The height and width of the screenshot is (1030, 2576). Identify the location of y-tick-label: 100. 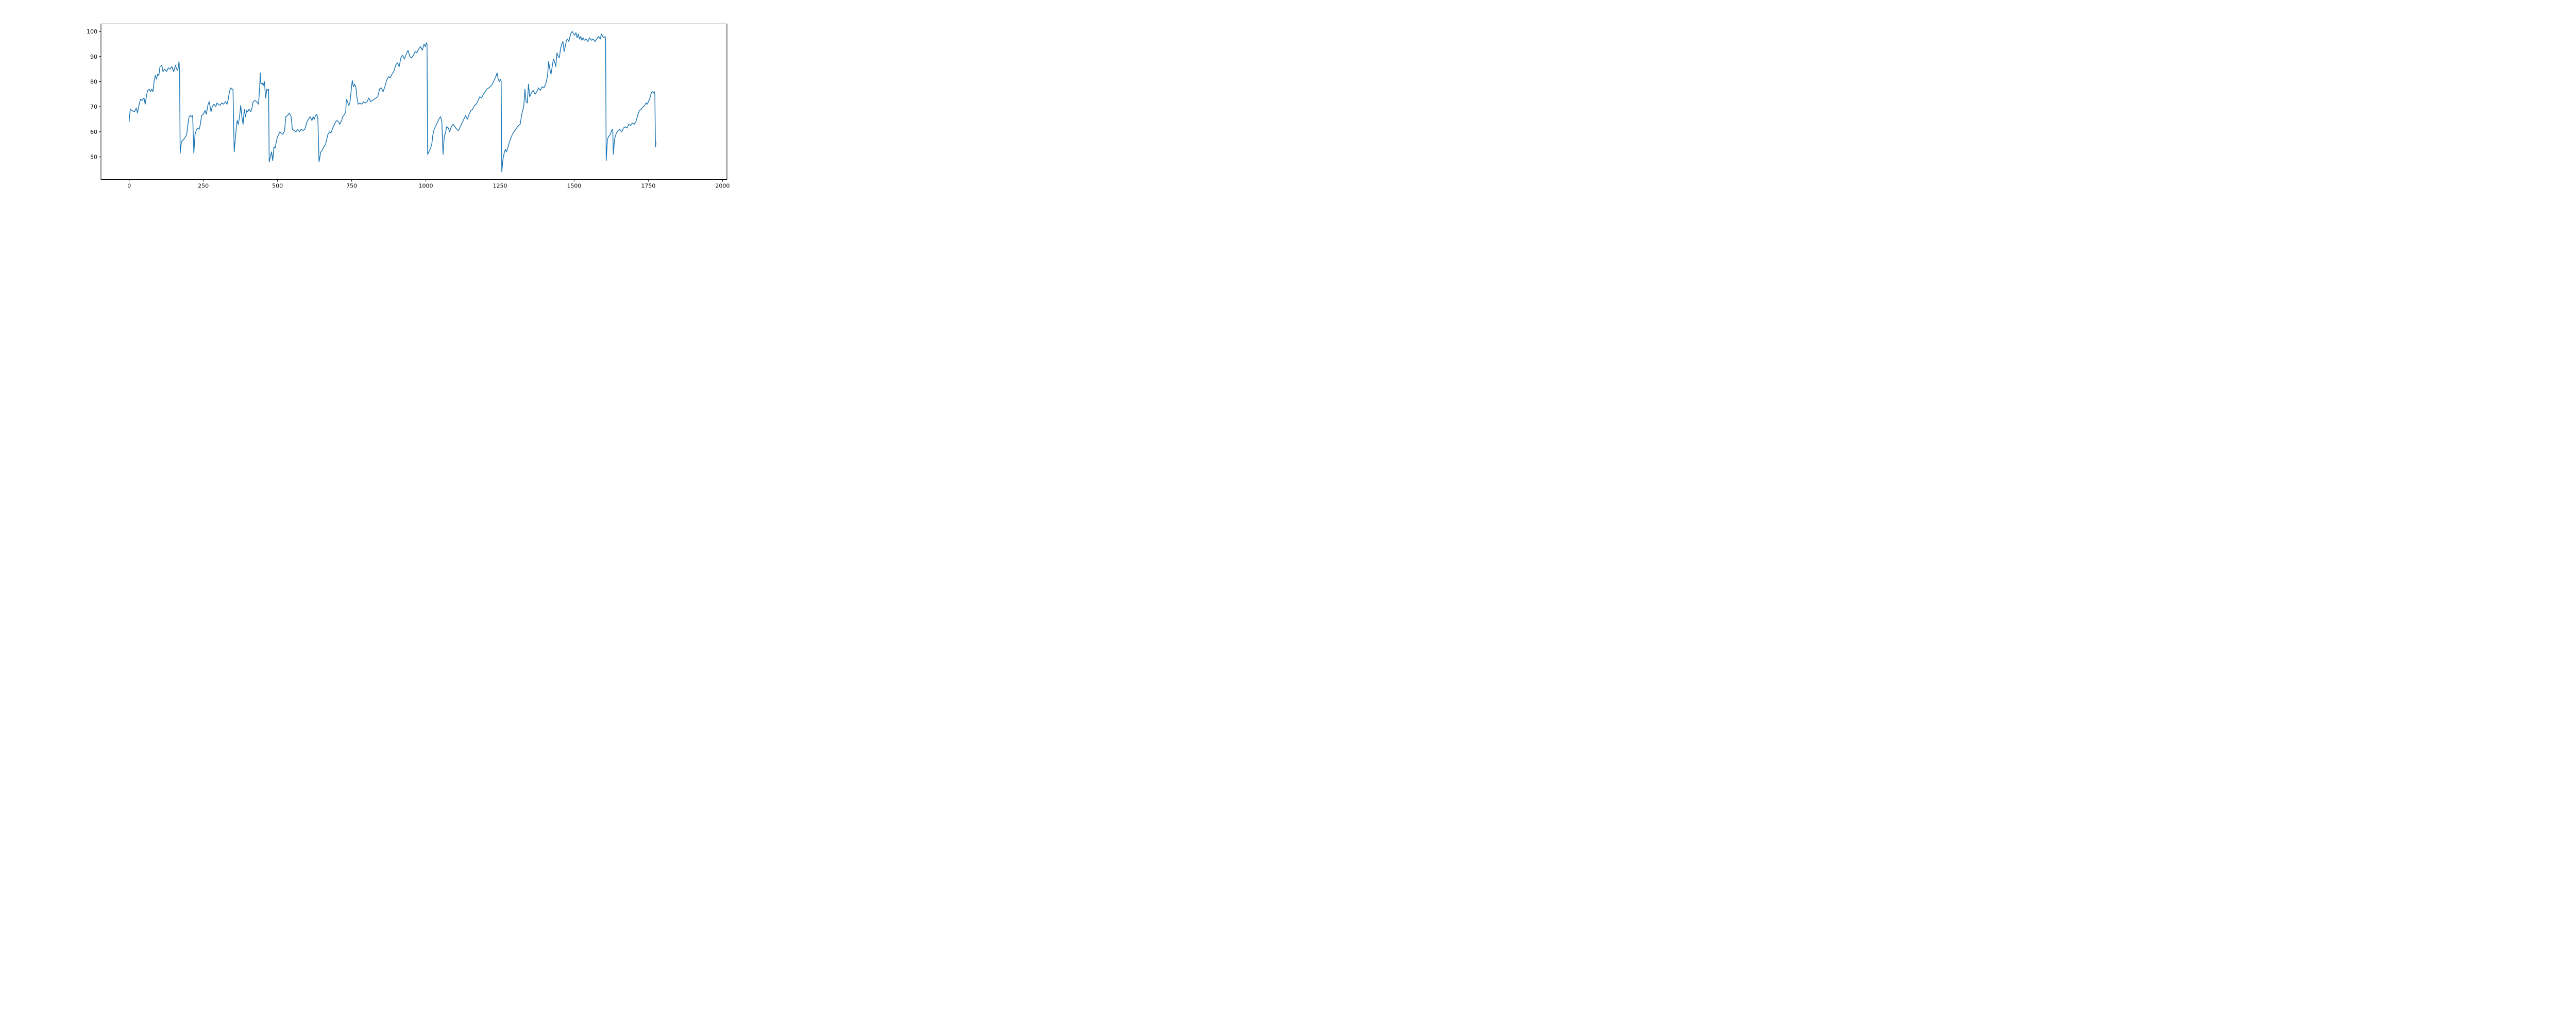
(92, 32).